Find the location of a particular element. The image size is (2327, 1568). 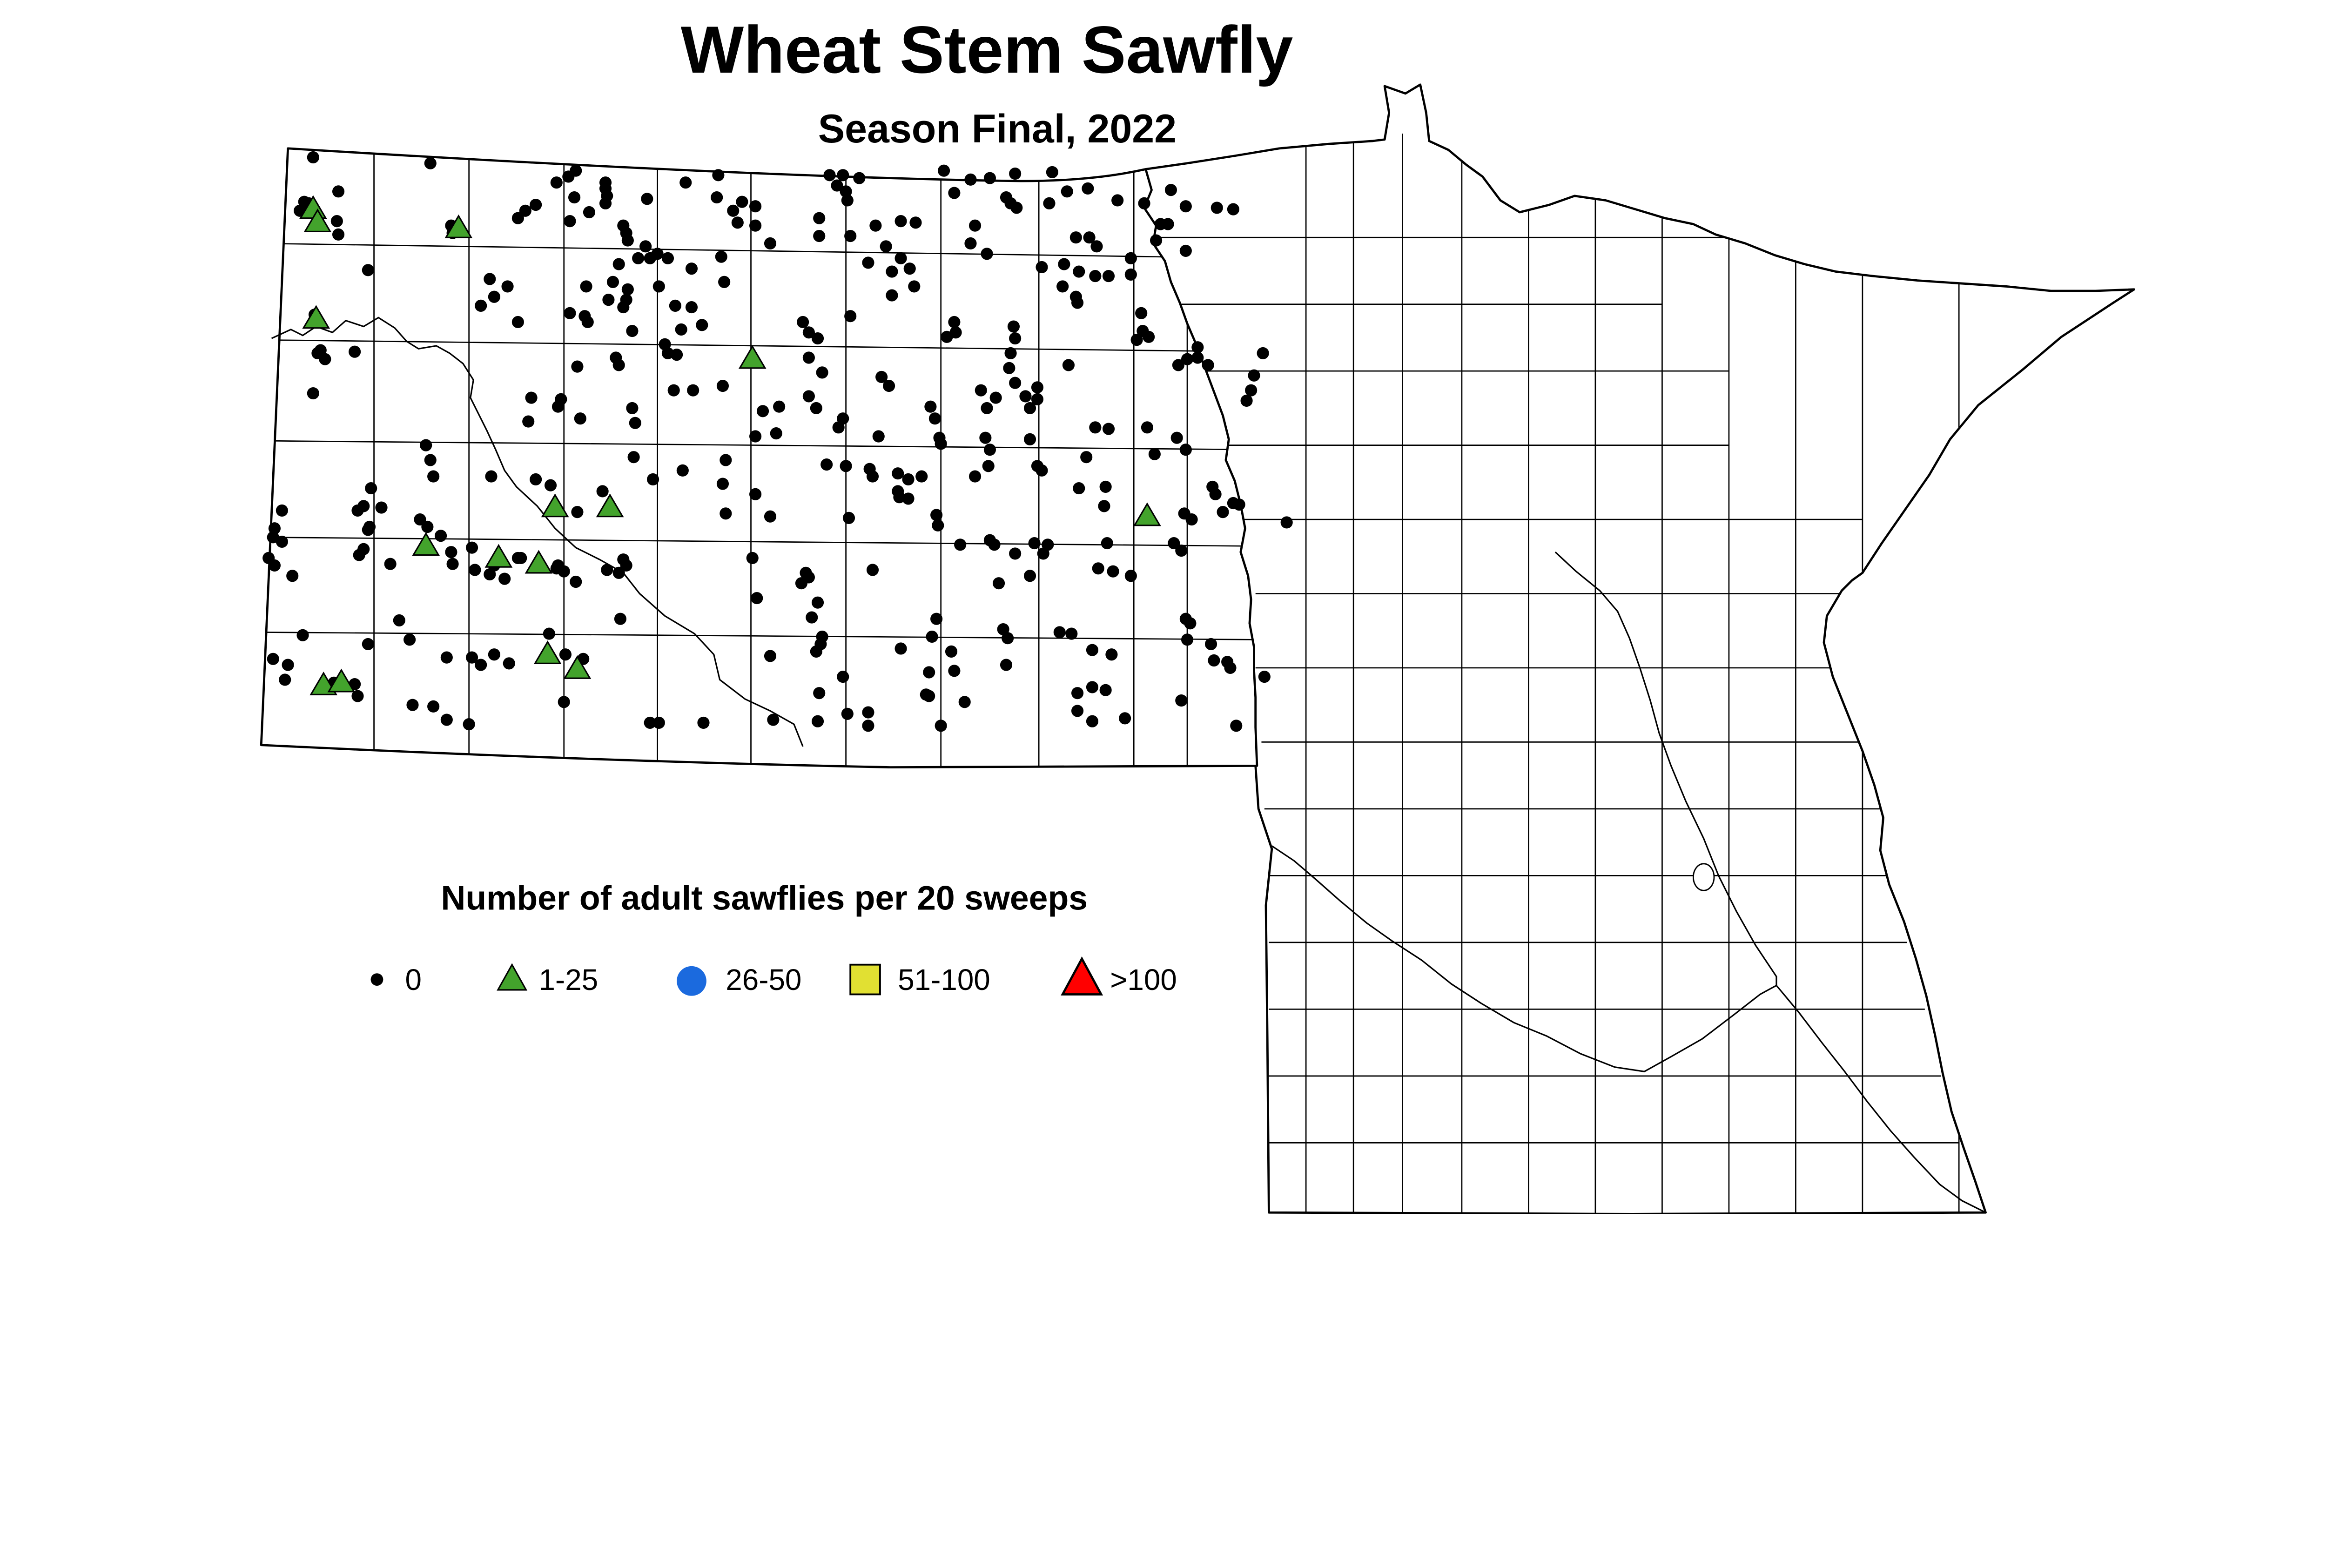

legend-large-triangle-icon is located at coordinates (1082, 976).